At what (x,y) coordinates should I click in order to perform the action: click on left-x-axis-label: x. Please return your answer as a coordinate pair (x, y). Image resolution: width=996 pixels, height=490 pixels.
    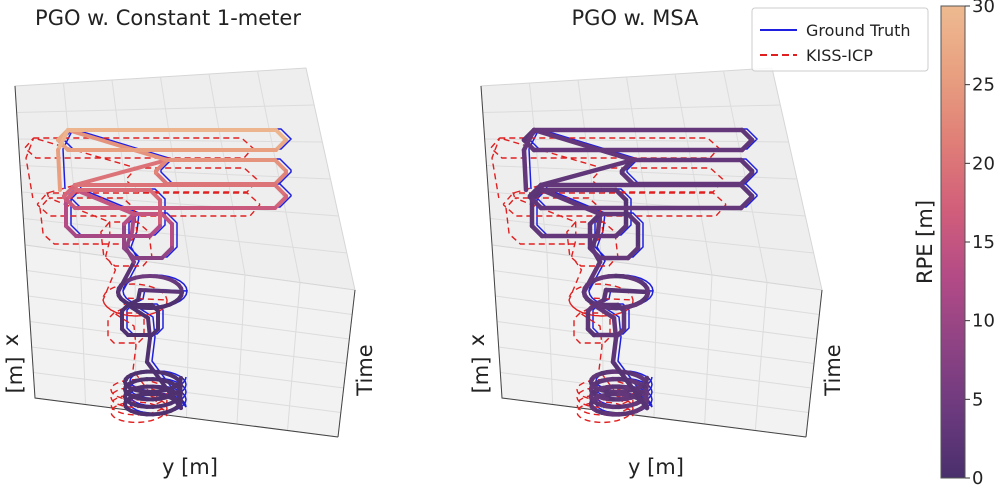
    Looking at the image, I should click on (11, 340).